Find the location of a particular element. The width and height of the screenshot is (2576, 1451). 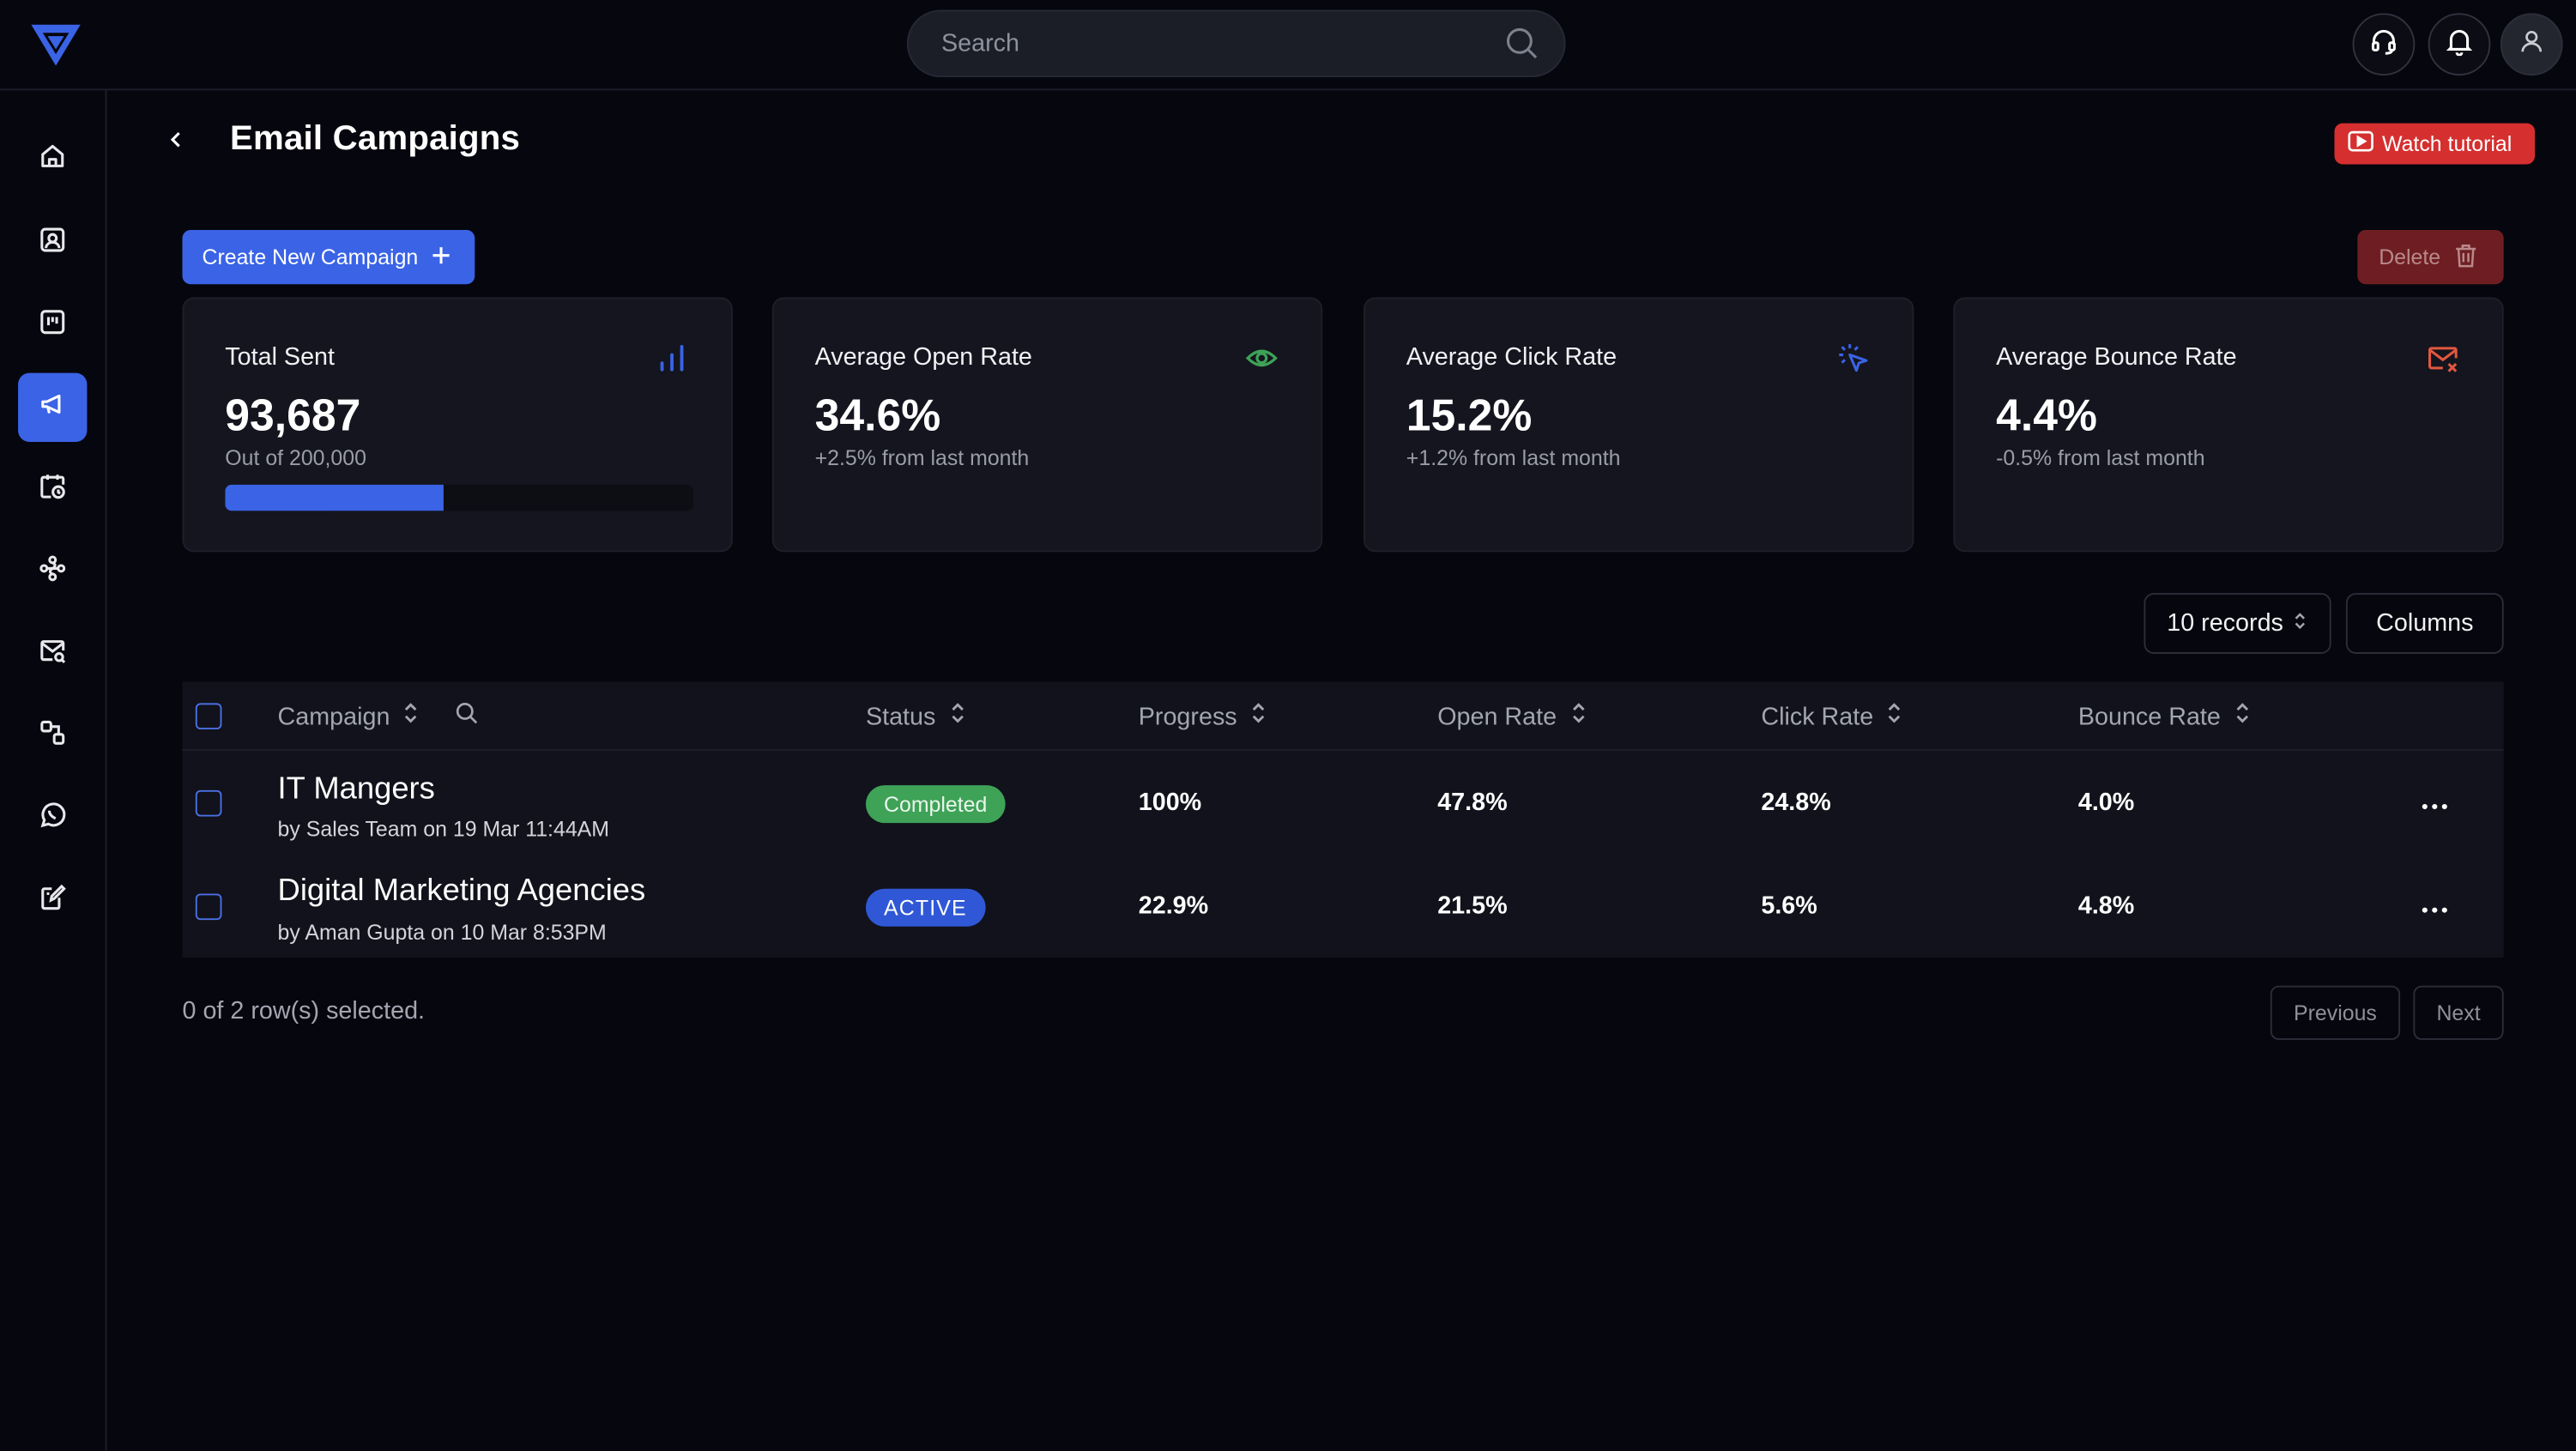

search-bar is located at coordinates (1236, 43).